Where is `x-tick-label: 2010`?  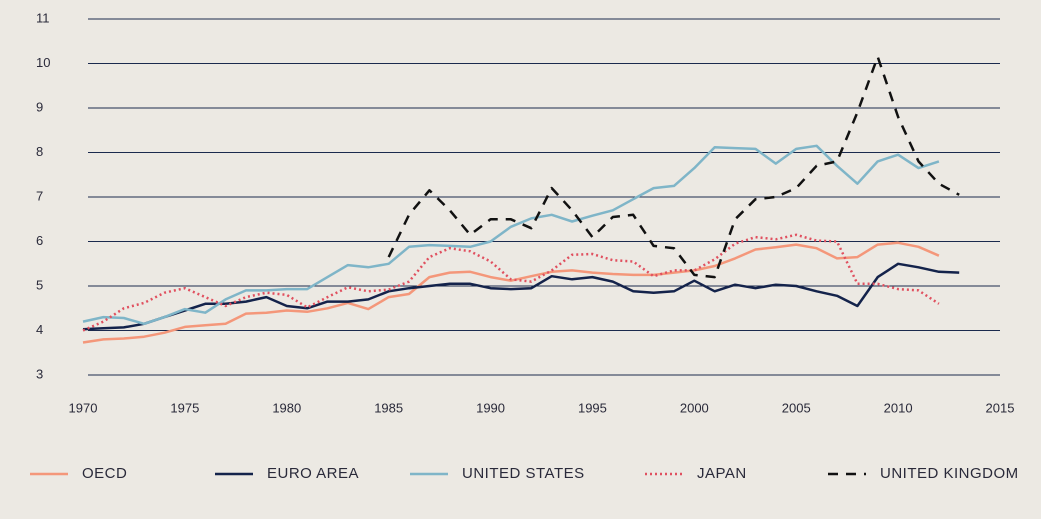 x-tick-label: 2010 is located at coordinates (898, 407).